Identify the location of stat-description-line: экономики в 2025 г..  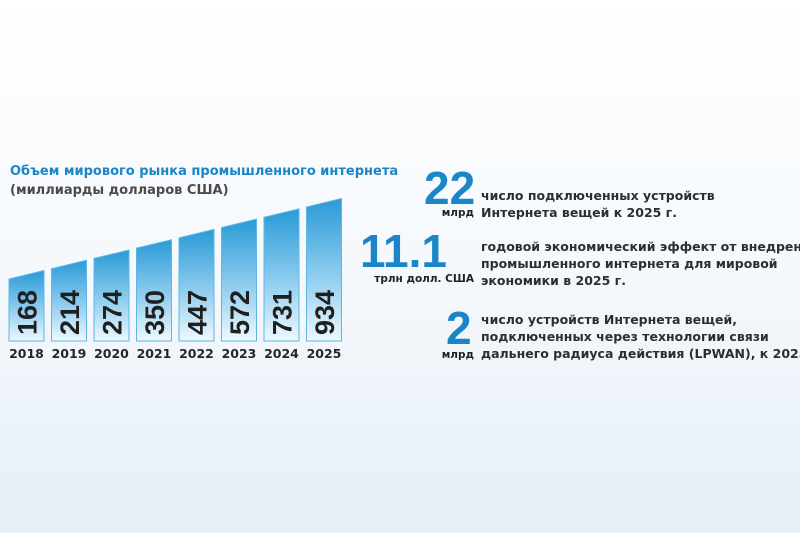
(553, 280).